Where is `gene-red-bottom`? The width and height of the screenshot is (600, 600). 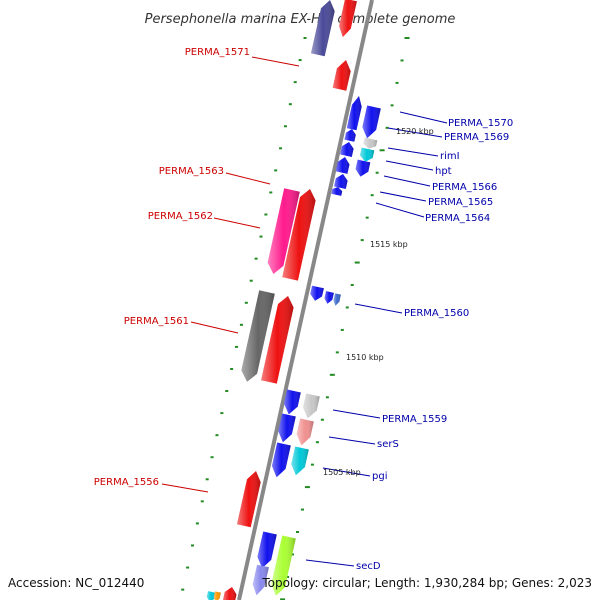 gene-red-bottom is located at coordinates (229, 593).